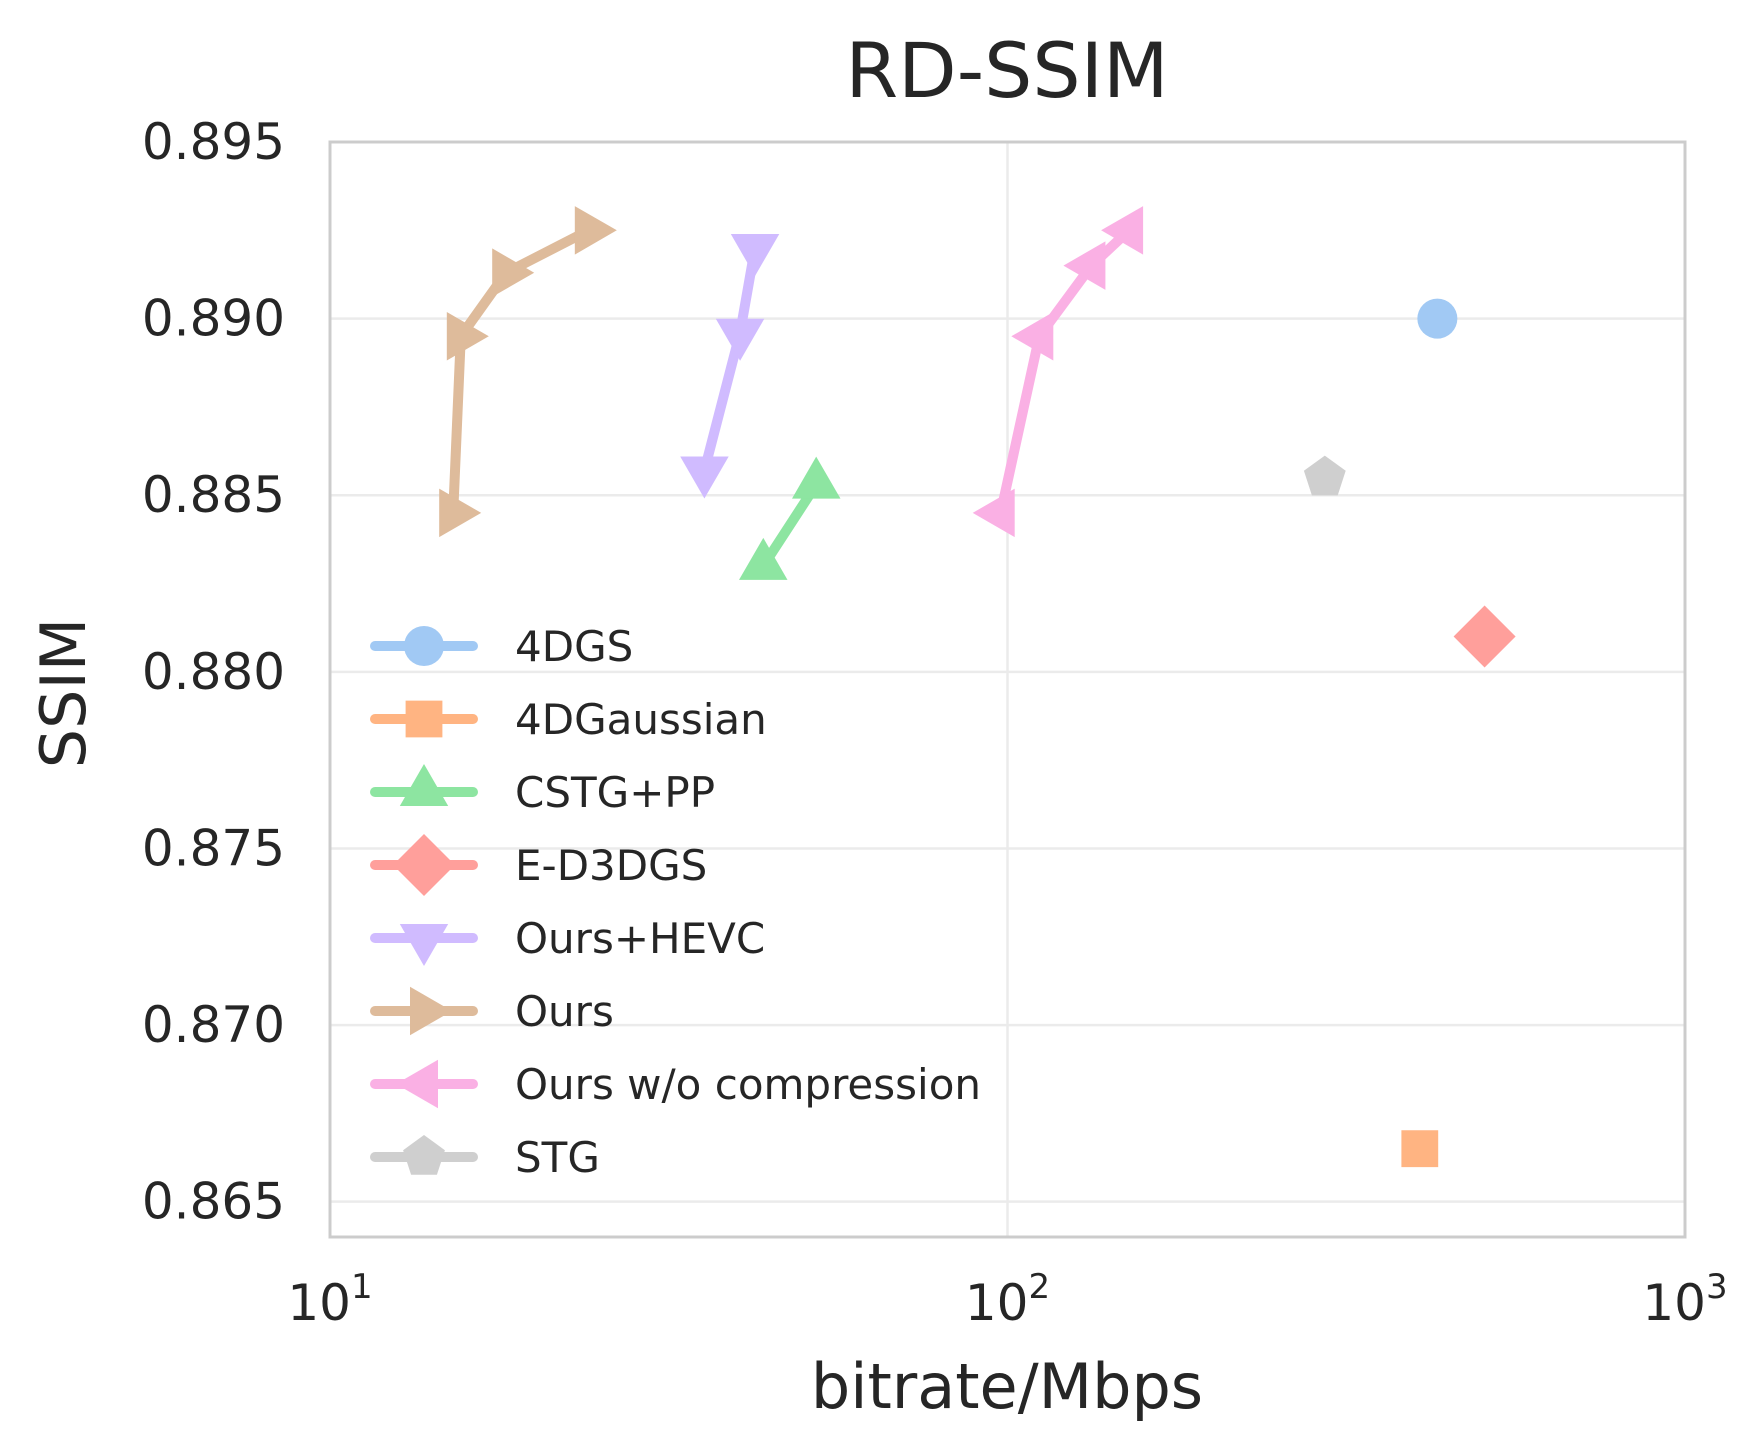 The height and width of the screenshot is (1445, 1750). What do you see at coordinates (1717, 1287) in the screenshot?
I see `x-tick-exponent: 3` at bounding box center [1717, 1287].